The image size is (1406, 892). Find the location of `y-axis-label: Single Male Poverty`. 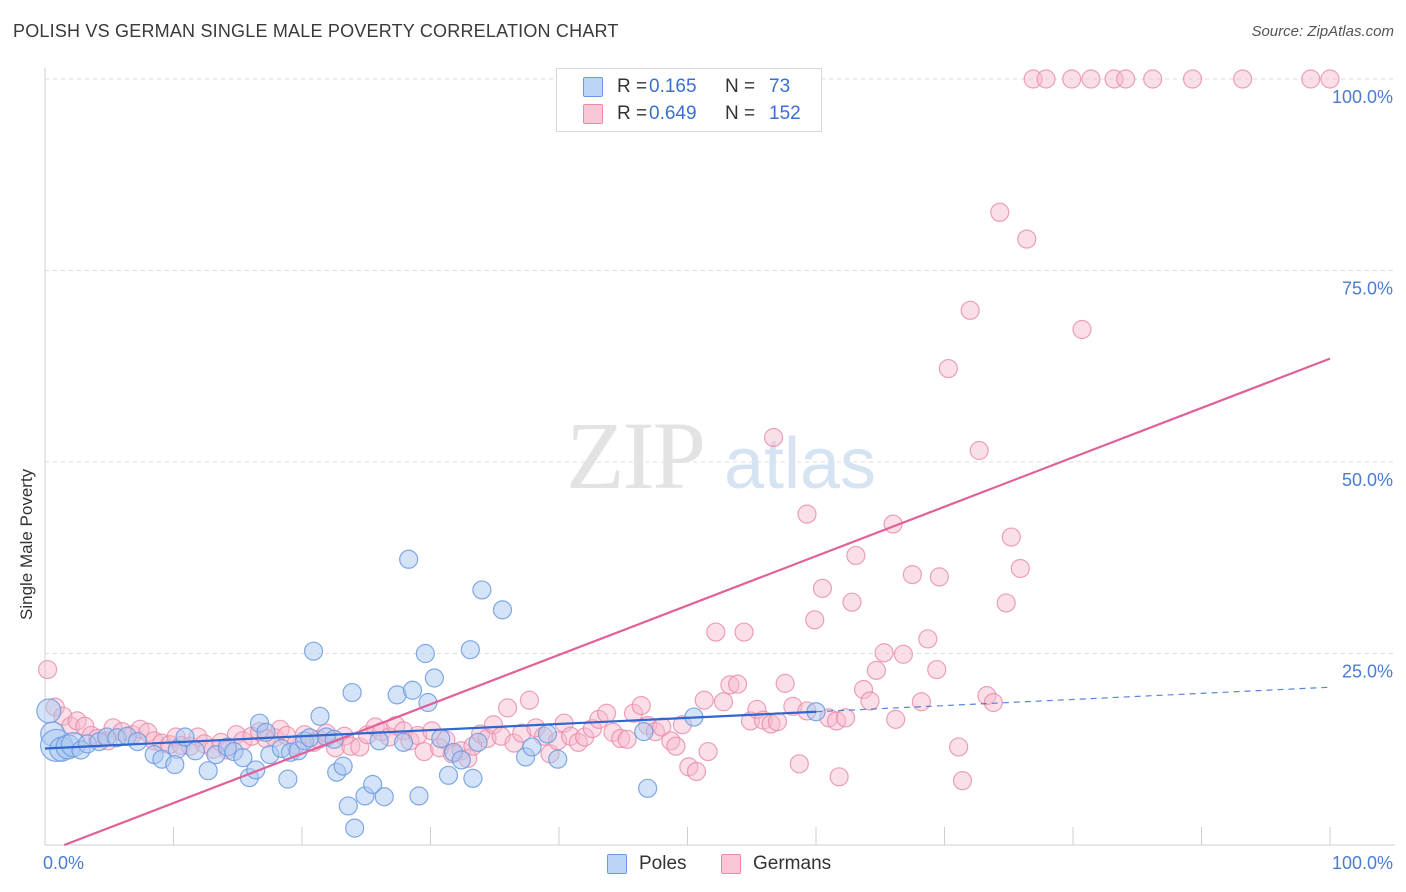

y-axis-label: Single Male Poverty is located at coordinates (26, 544).